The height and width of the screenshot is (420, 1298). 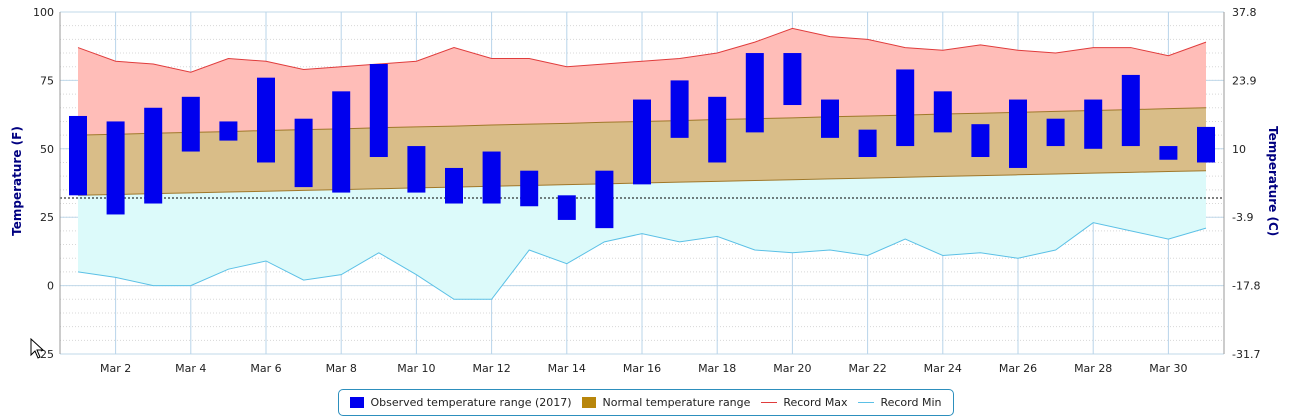 I want to click on legend-label-record-min: Record Min, so click(x=911, y=402).